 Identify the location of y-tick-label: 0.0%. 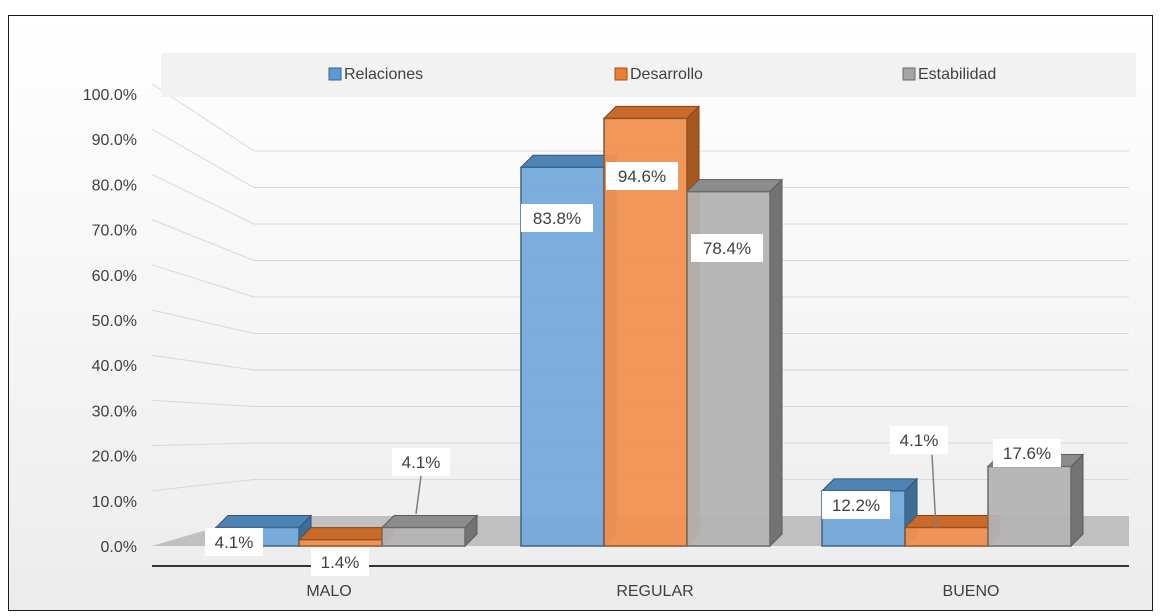
(119, 547).